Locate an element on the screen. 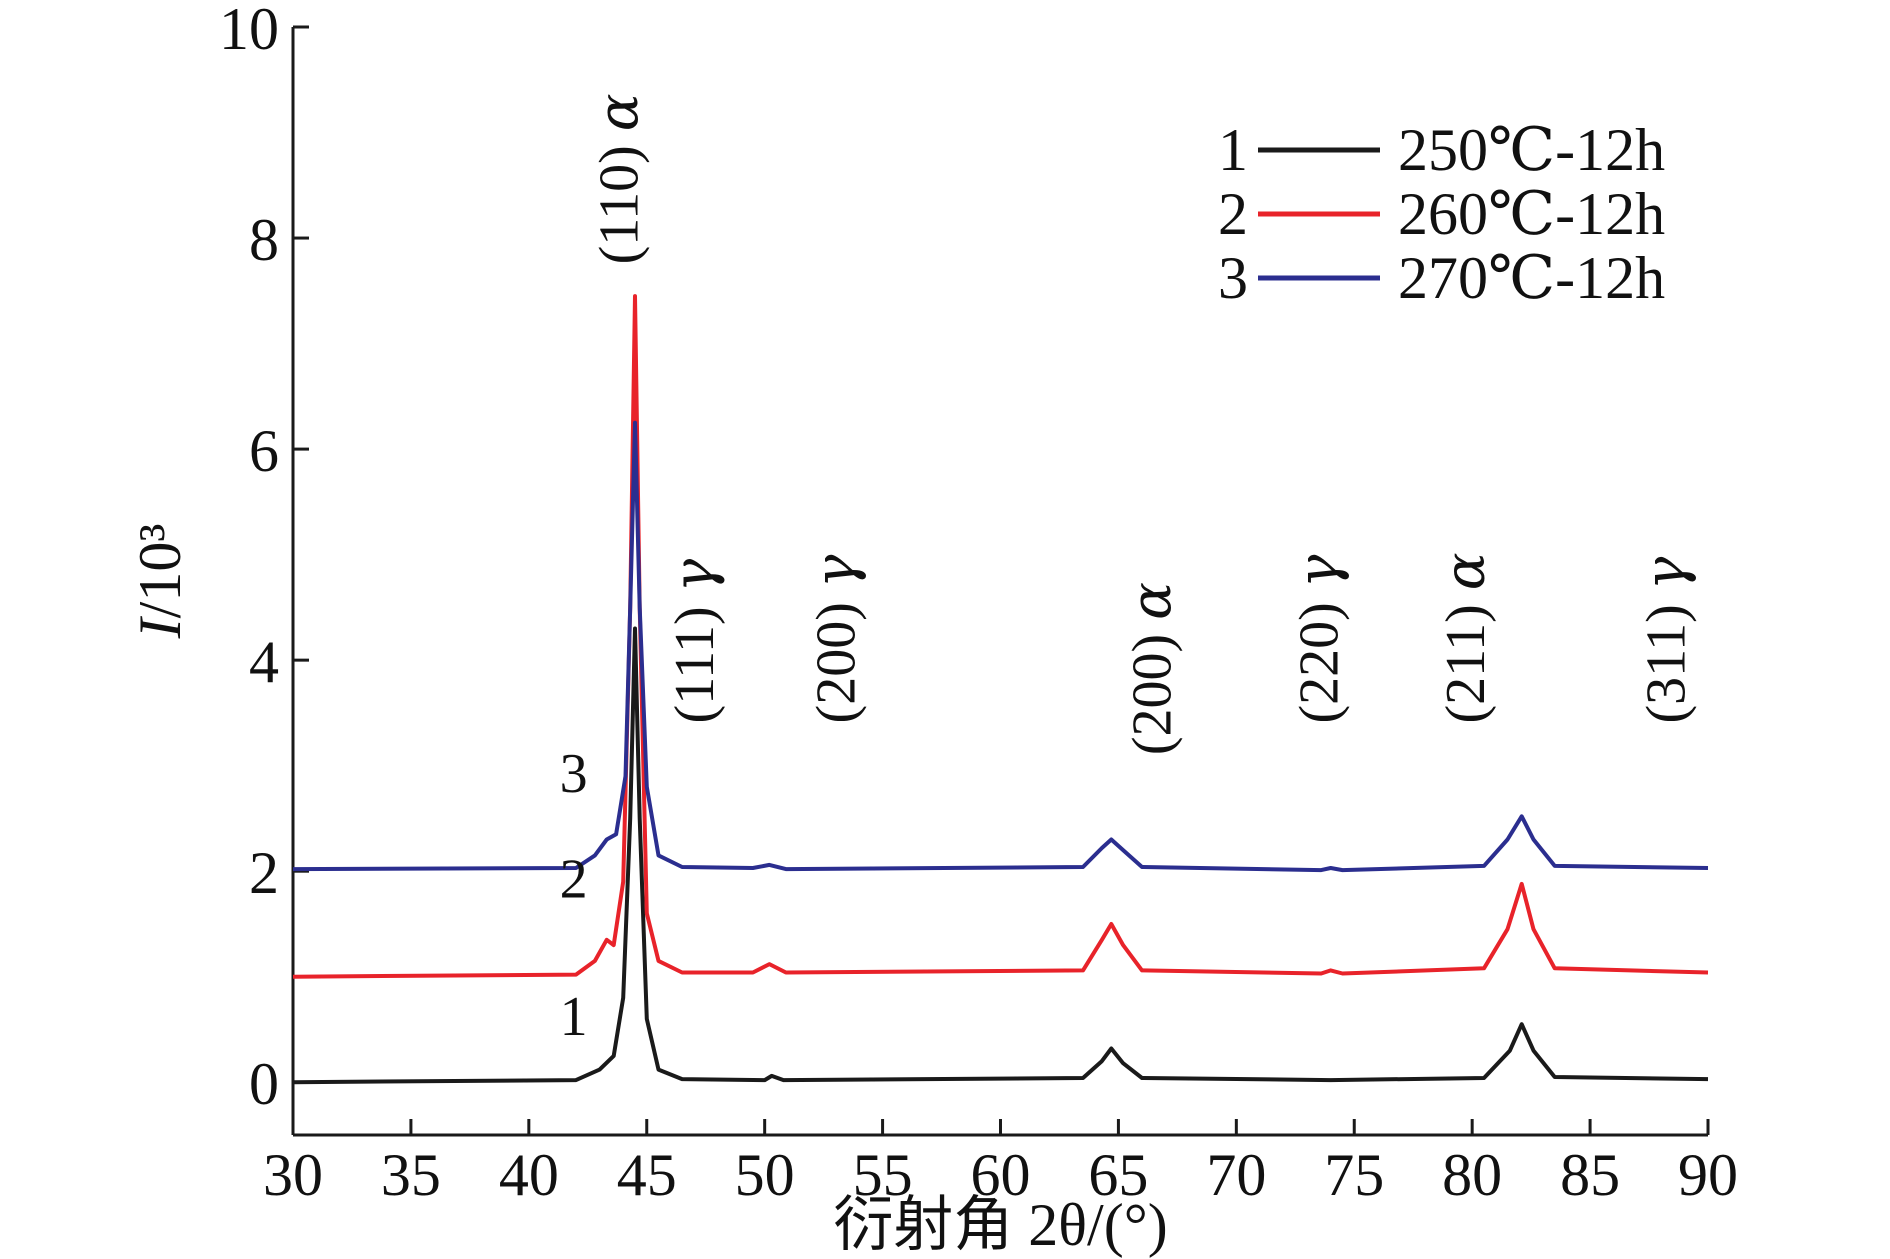 The height and width of the screenshot is (1259, 1890). peak-annotation: (200) α is located at coordinates (1151, 668).